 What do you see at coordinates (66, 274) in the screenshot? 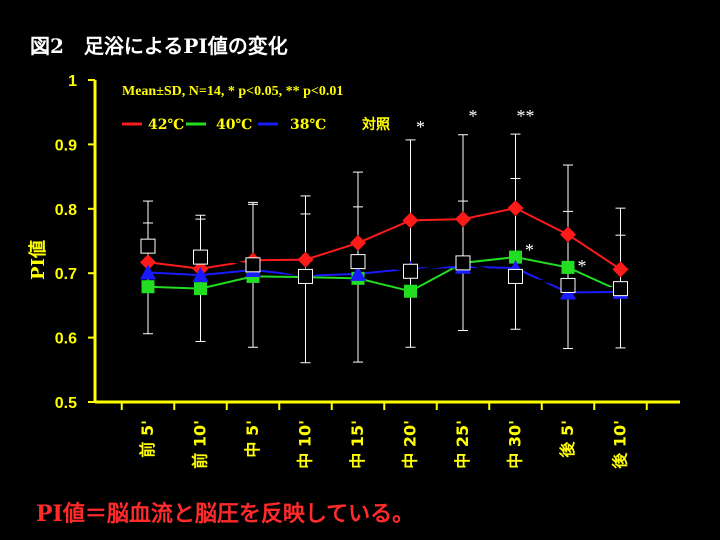
I see `y-tick-label: 0.7` at bounding box center [66, 274].